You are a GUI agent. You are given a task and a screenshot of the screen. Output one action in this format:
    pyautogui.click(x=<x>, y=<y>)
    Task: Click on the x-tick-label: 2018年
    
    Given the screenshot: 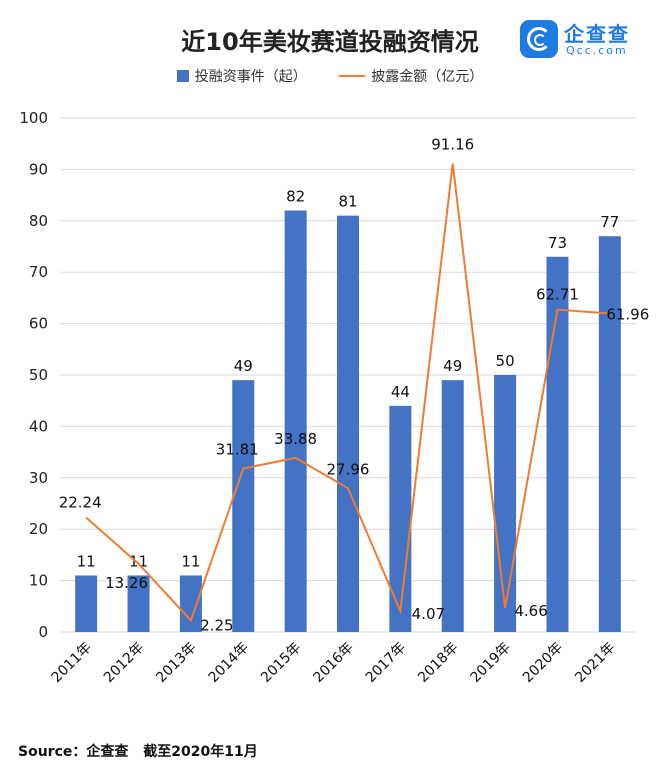 What is the action you would take?
    pyautogui.click(x=438, y=663)
    